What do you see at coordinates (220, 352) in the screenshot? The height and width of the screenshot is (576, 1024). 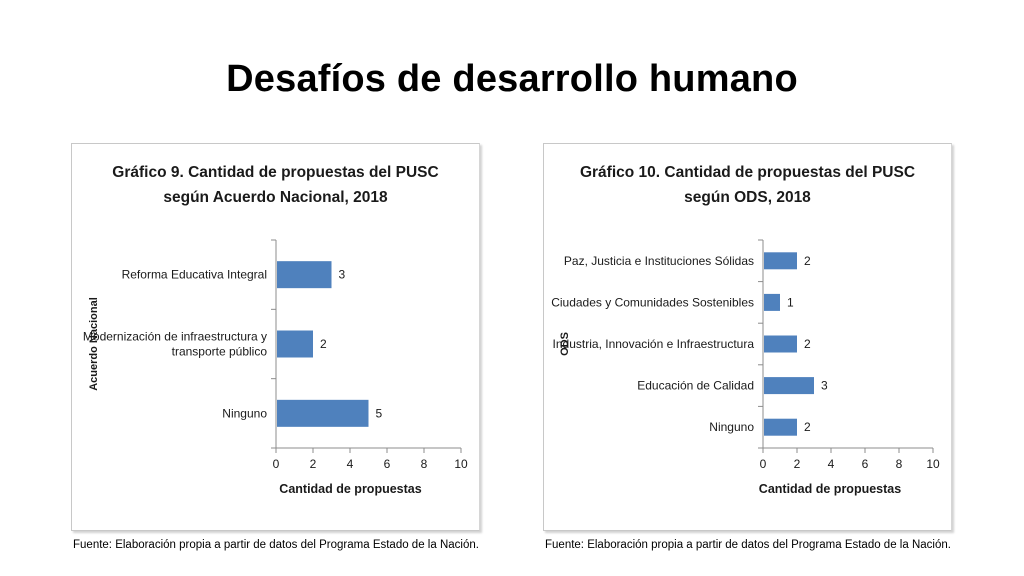 I see `category-label: transporte público` at bounding box center [220, 352].